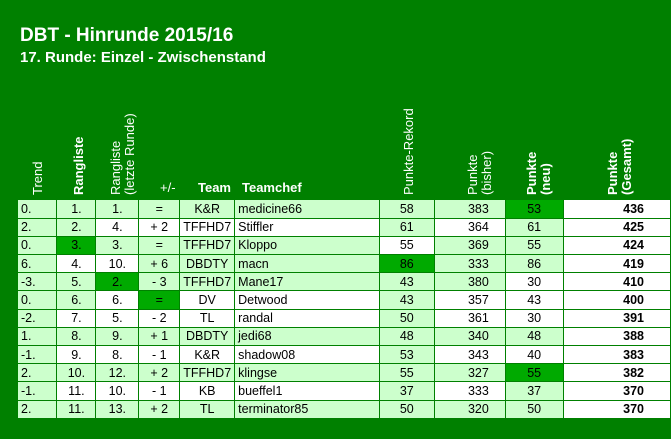 The image size is (671, 439). Describe the element at coordinates (408, 151) in the screenshot. I see `header-rekord: Punkte-Rekord` at that location.